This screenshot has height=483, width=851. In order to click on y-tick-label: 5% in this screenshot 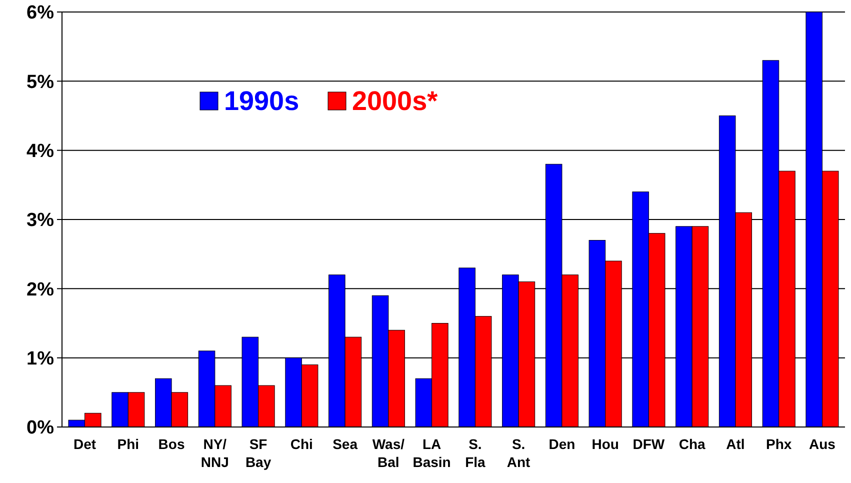, I will do `click(40, 82)`.